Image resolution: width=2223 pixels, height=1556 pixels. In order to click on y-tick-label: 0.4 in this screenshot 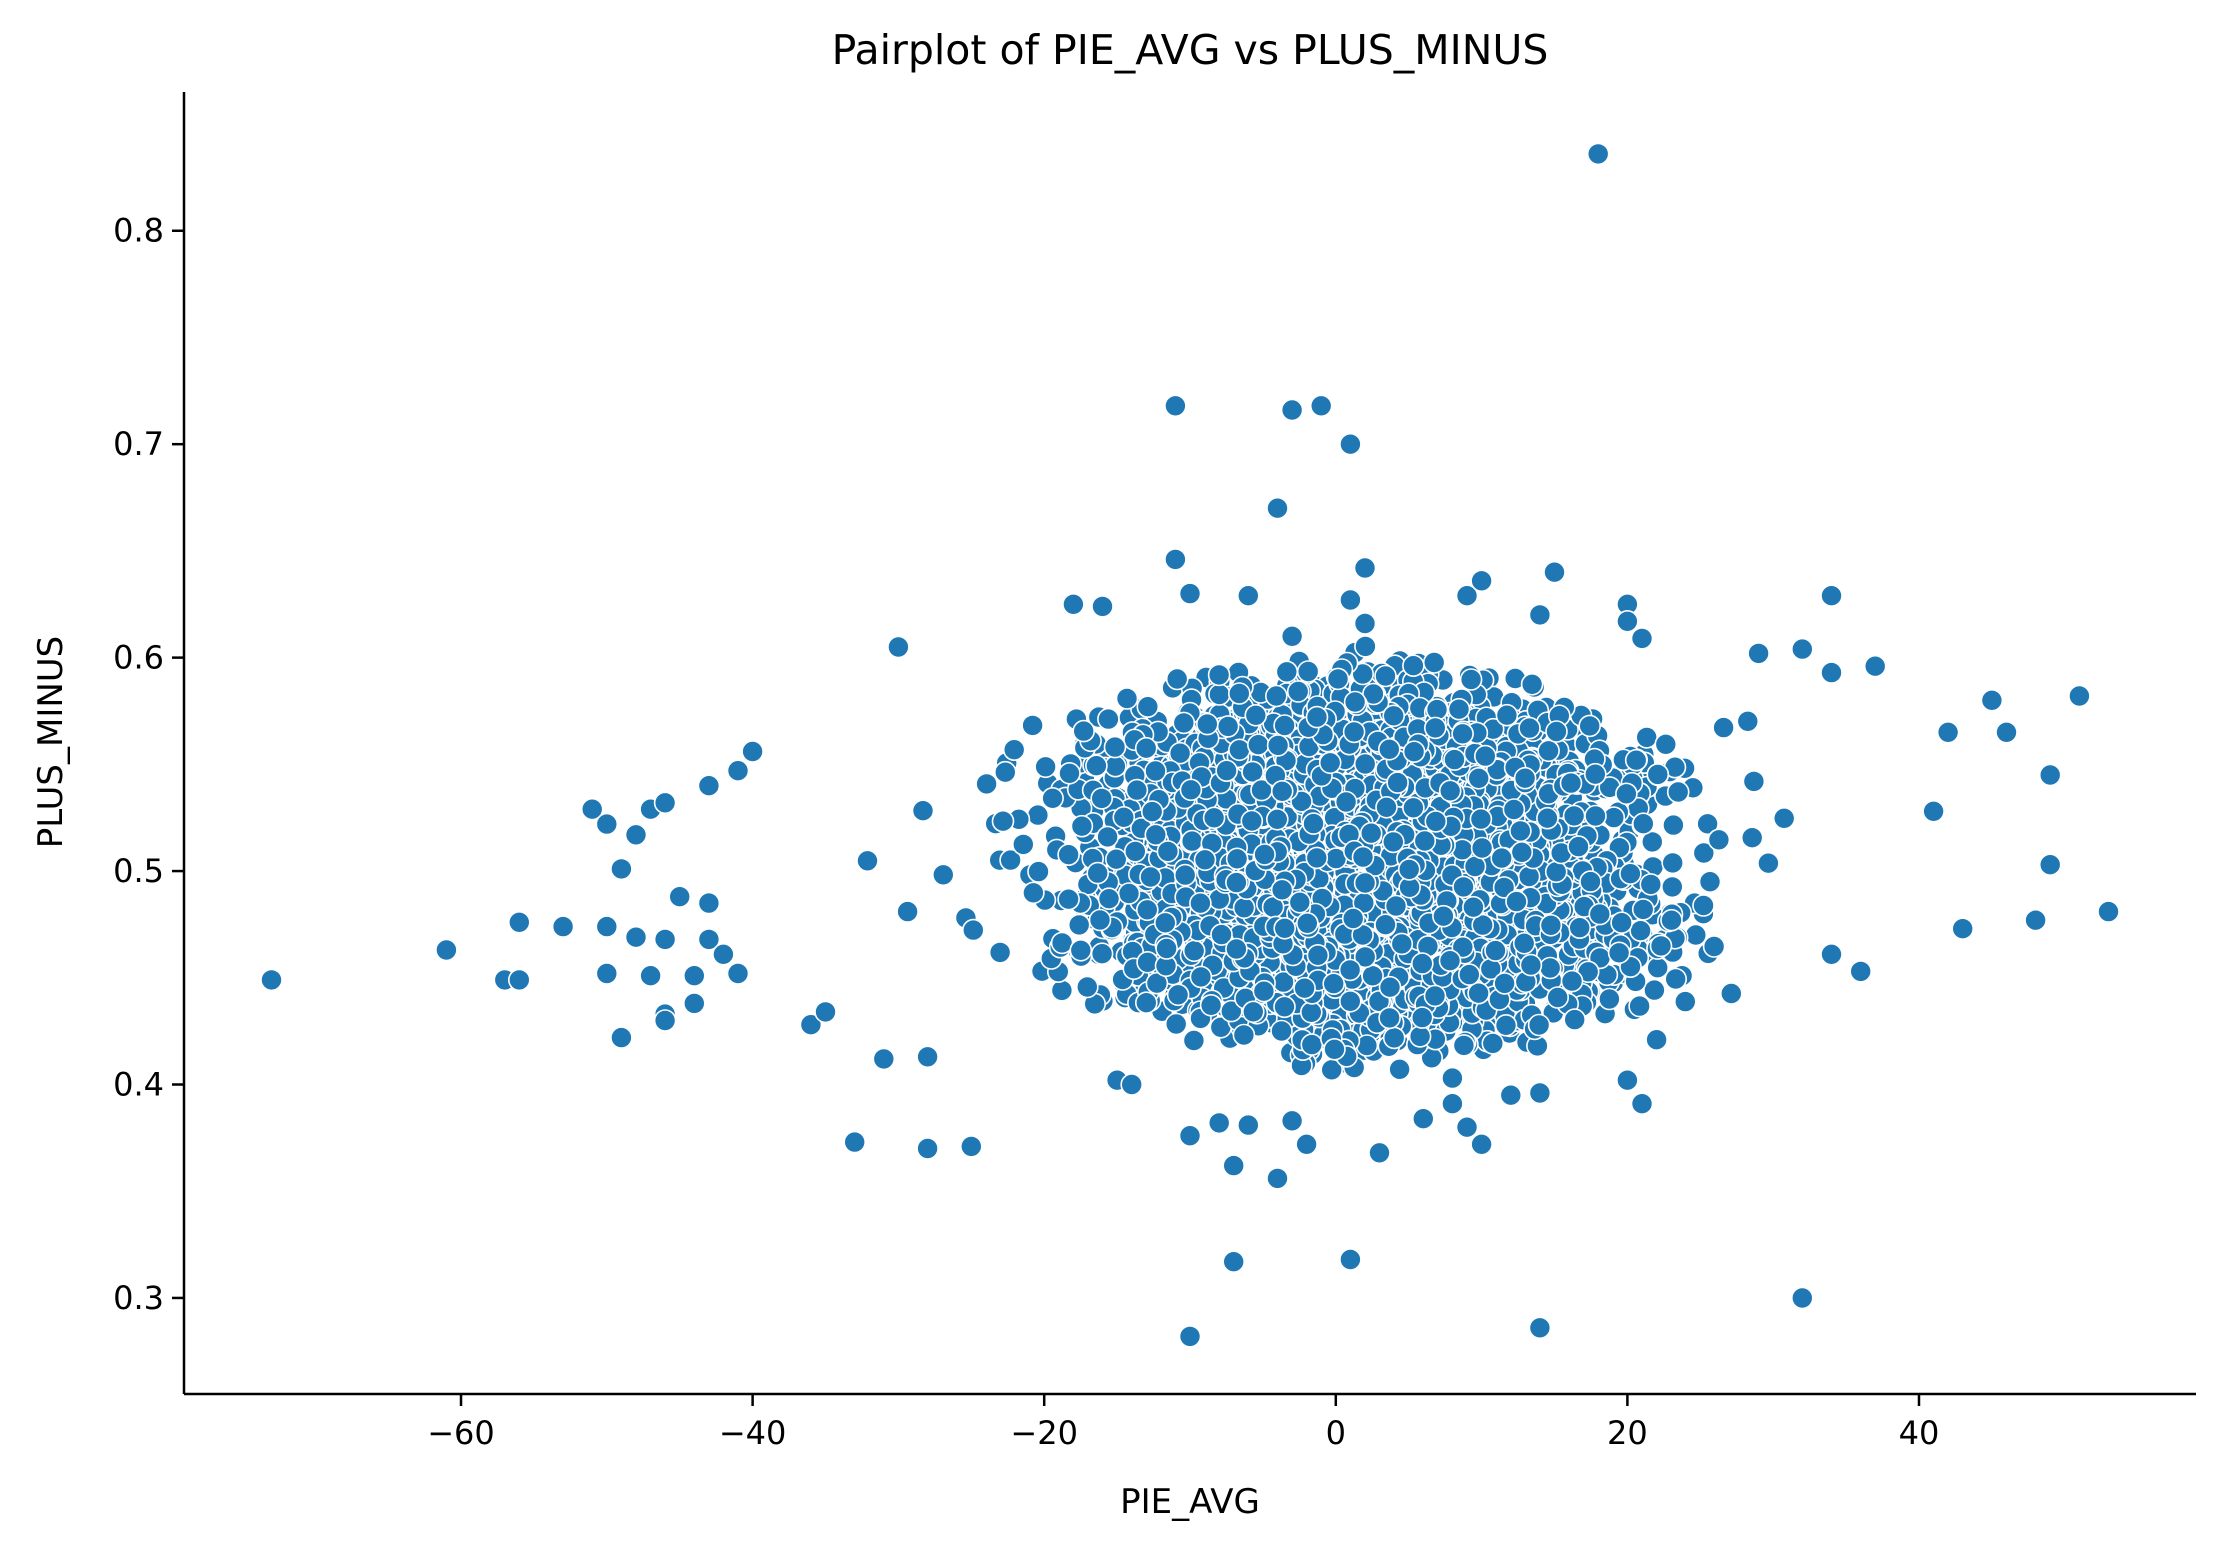, I will do `click(138, 1085)`.